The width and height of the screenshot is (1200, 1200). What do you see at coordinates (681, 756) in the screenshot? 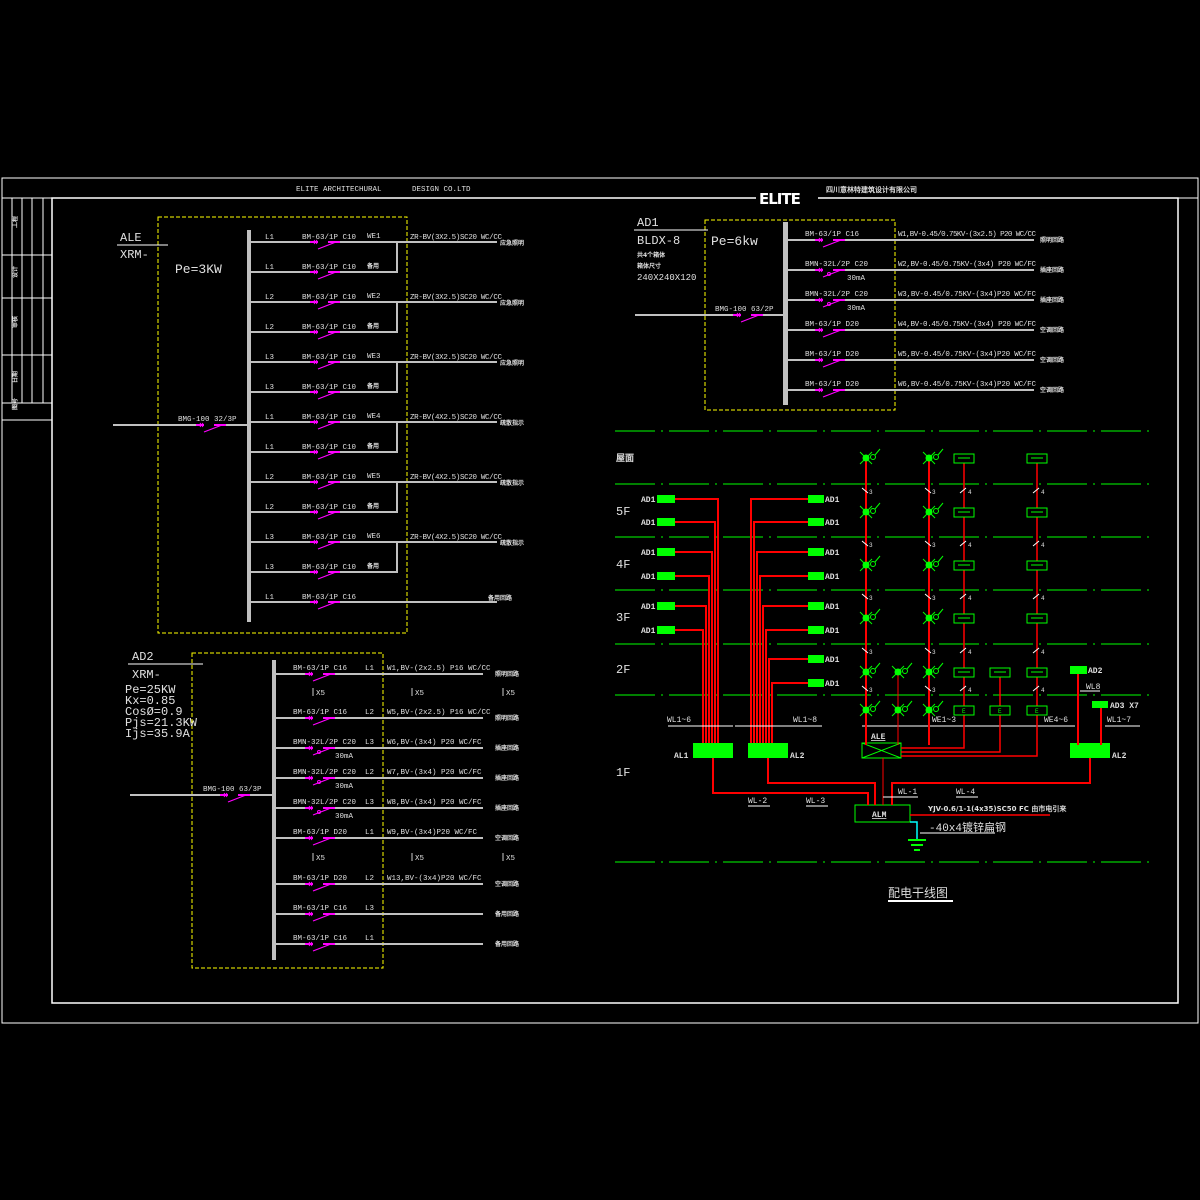
I see `al1-label: AL1` at bounding box center [681, 756].